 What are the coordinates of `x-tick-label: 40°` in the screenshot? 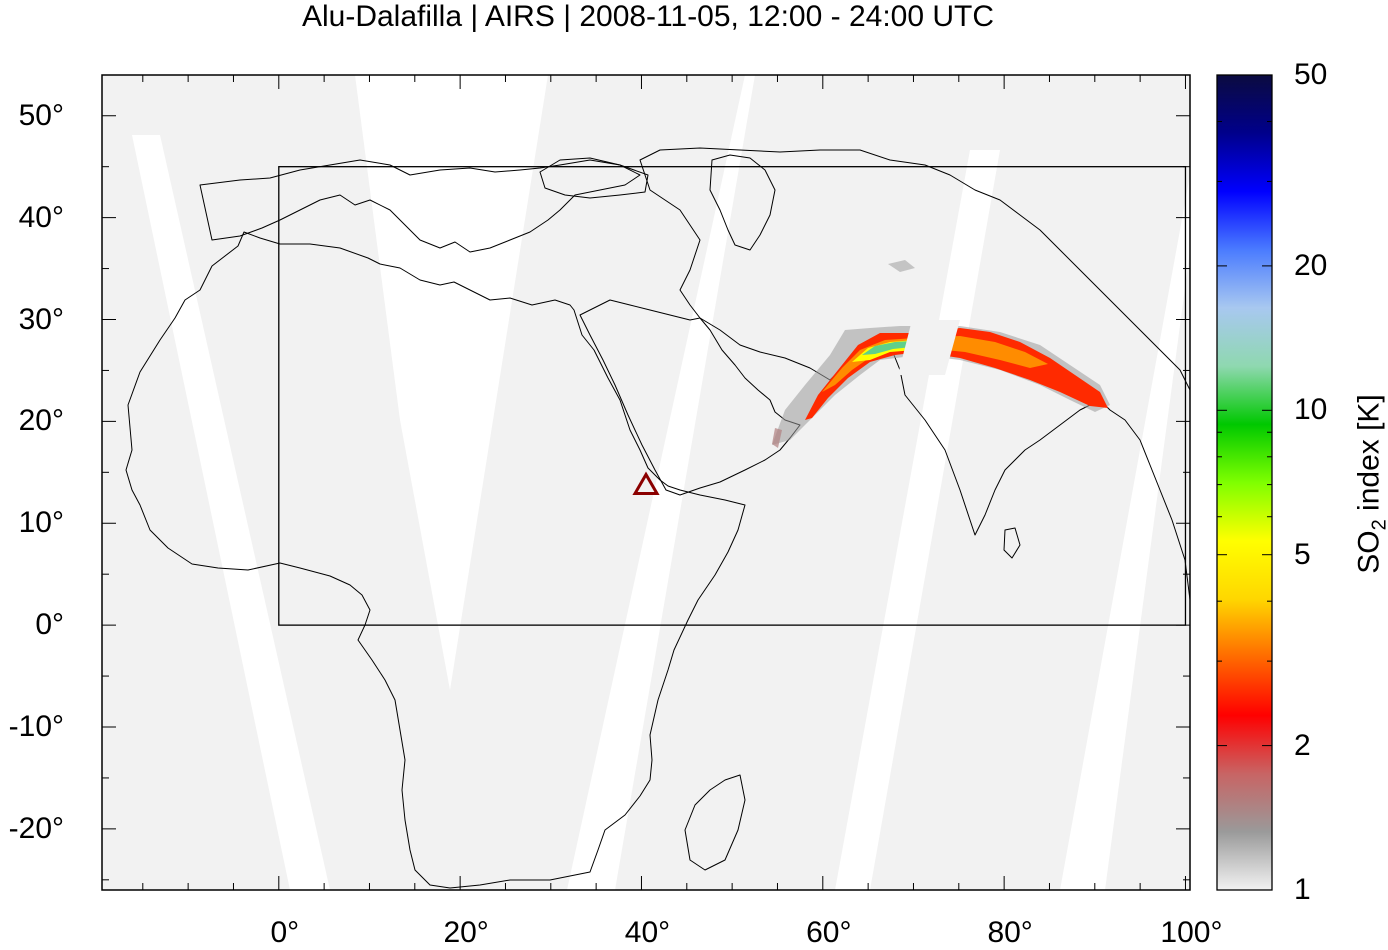 It's located at (647, 932).